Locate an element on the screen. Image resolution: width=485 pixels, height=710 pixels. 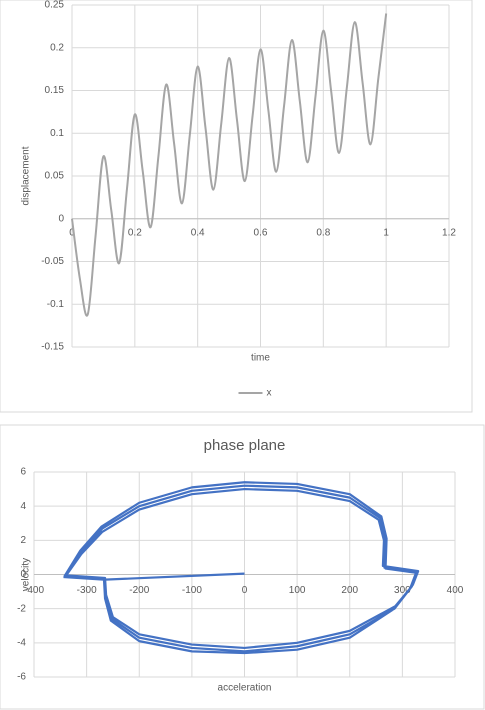
y-tick-label: -6 is located at coordinates (21, 677).